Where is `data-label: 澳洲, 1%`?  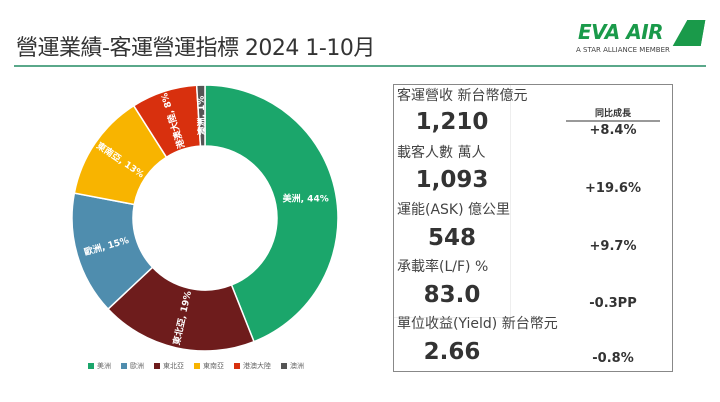 data-label: 澳洲, 1% is located at coordinates (201, 115).